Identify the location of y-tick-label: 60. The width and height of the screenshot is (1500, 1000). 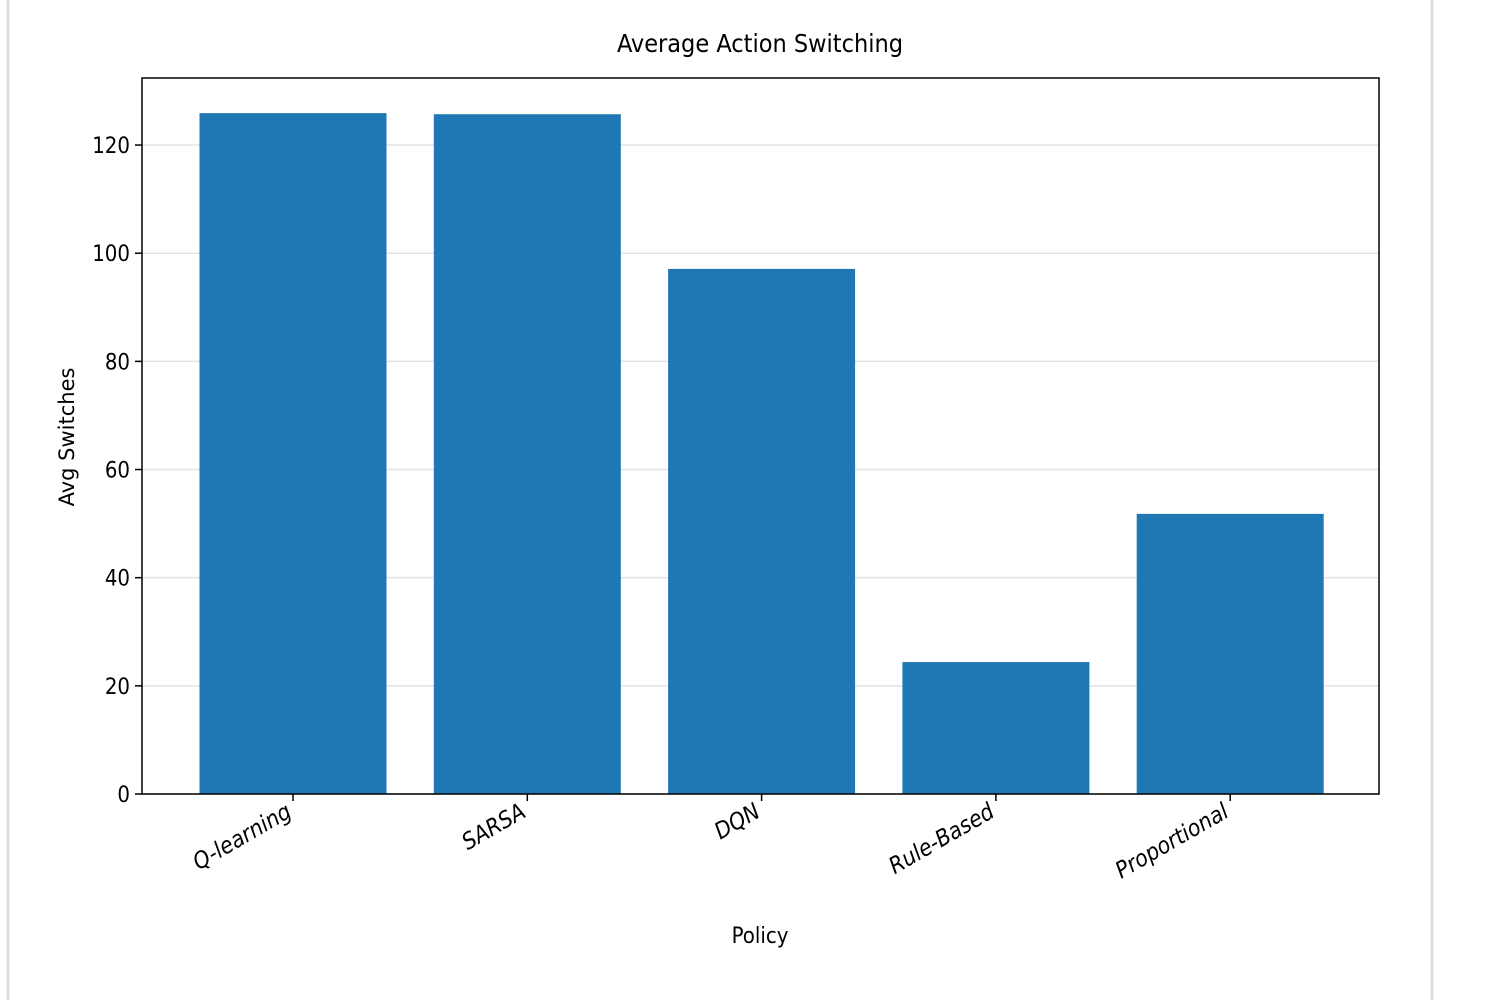
(117, 471).